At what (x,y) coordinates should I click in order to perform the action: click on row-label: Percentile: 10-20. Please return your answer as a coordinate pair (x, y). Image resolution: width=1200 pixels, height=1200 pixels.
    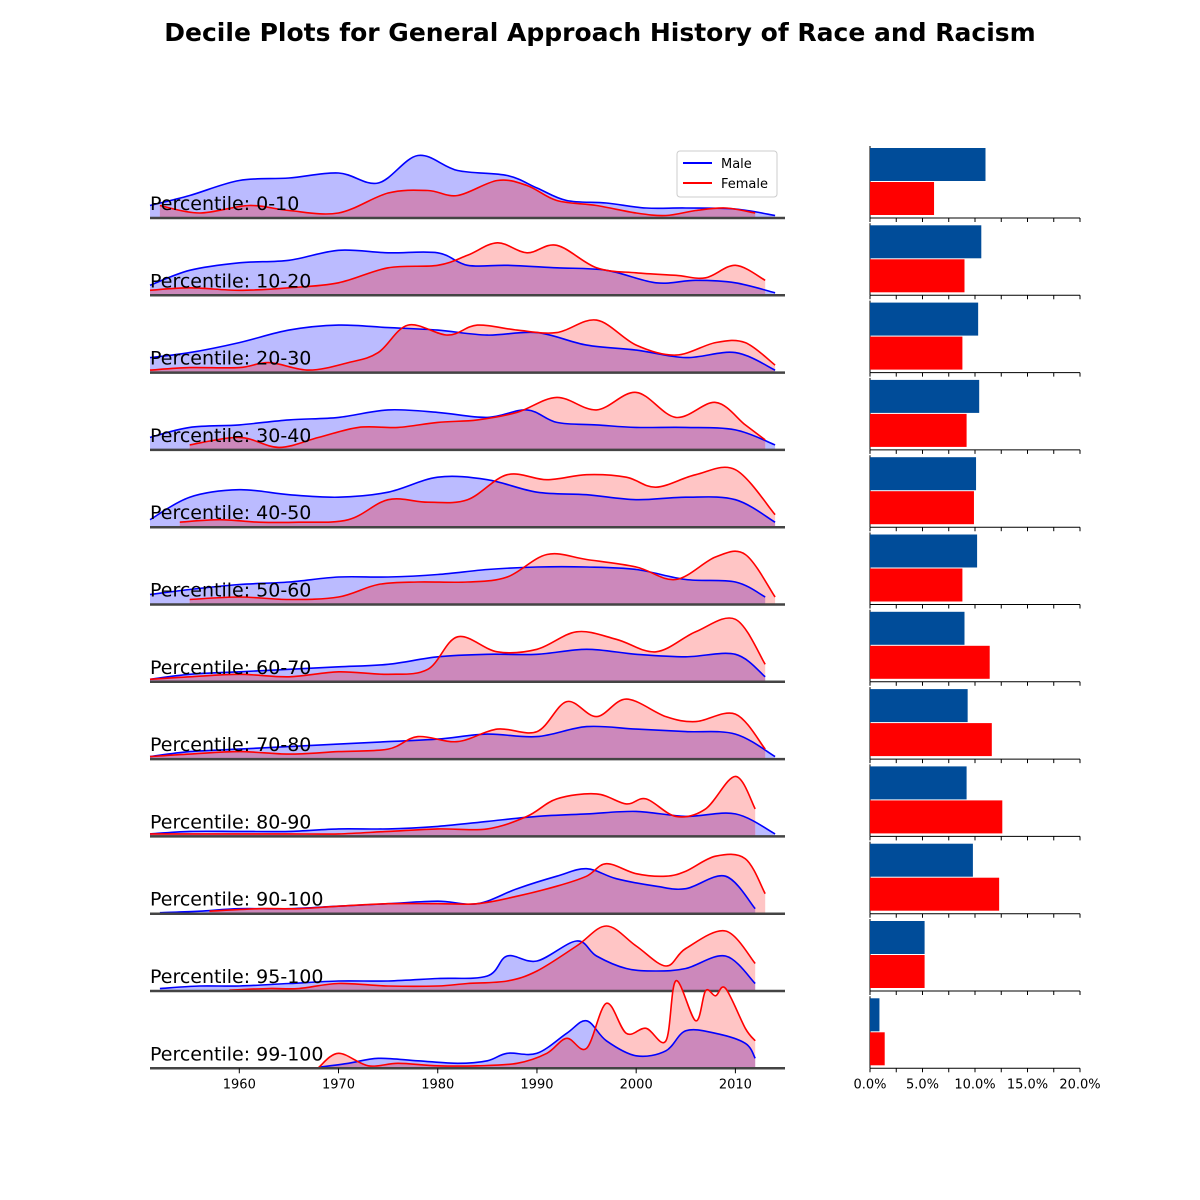
    Looking at the image, I should click on (230, 281).